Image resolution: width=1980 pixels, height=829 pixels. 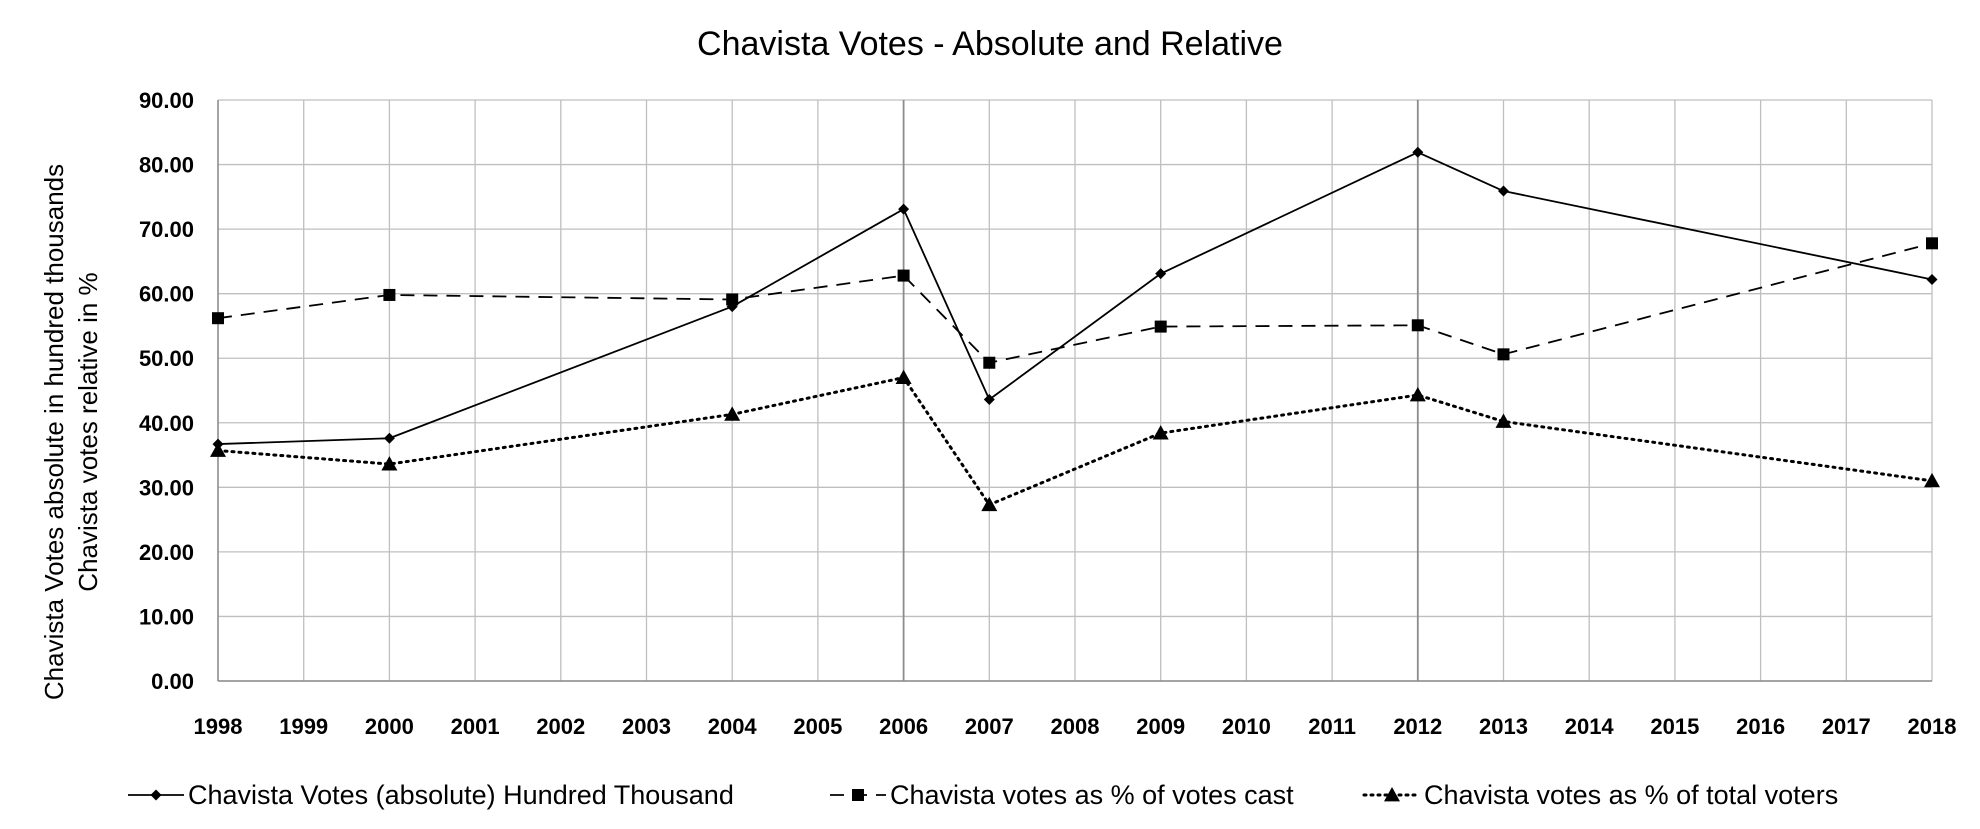 I want to click on y-tick-label: 90.00, so click(x=166, y=100).